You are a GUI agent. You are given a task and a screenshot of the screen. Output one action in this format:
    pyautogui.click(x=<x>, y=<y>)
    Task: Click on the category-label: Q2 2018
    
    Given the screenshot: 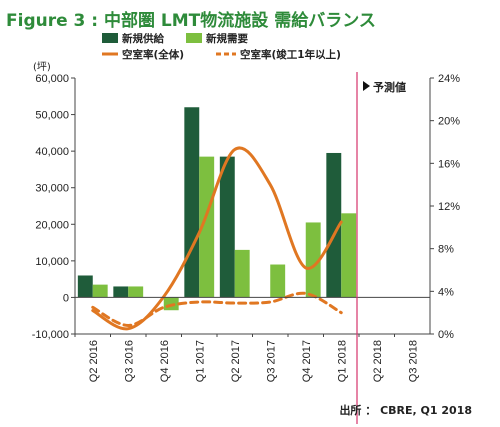 What is the action you would take?
    pyautogui.click(x=378, y=361)
    